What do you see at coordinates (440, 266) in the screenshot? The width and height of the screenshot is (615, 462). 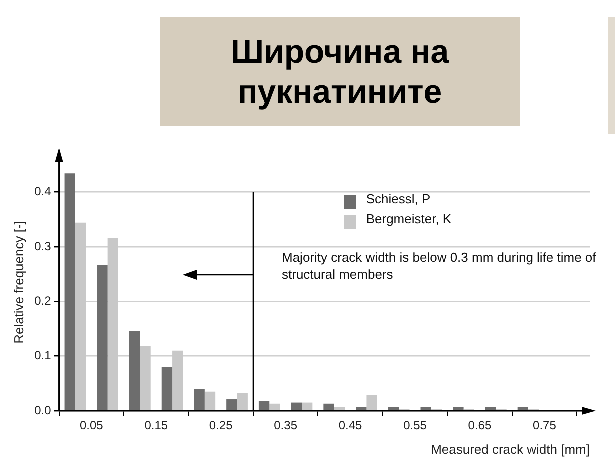 I see `annotation: Majority crack width is below 0.3 mm during life time of structural members` at bounding box center [440, 266].